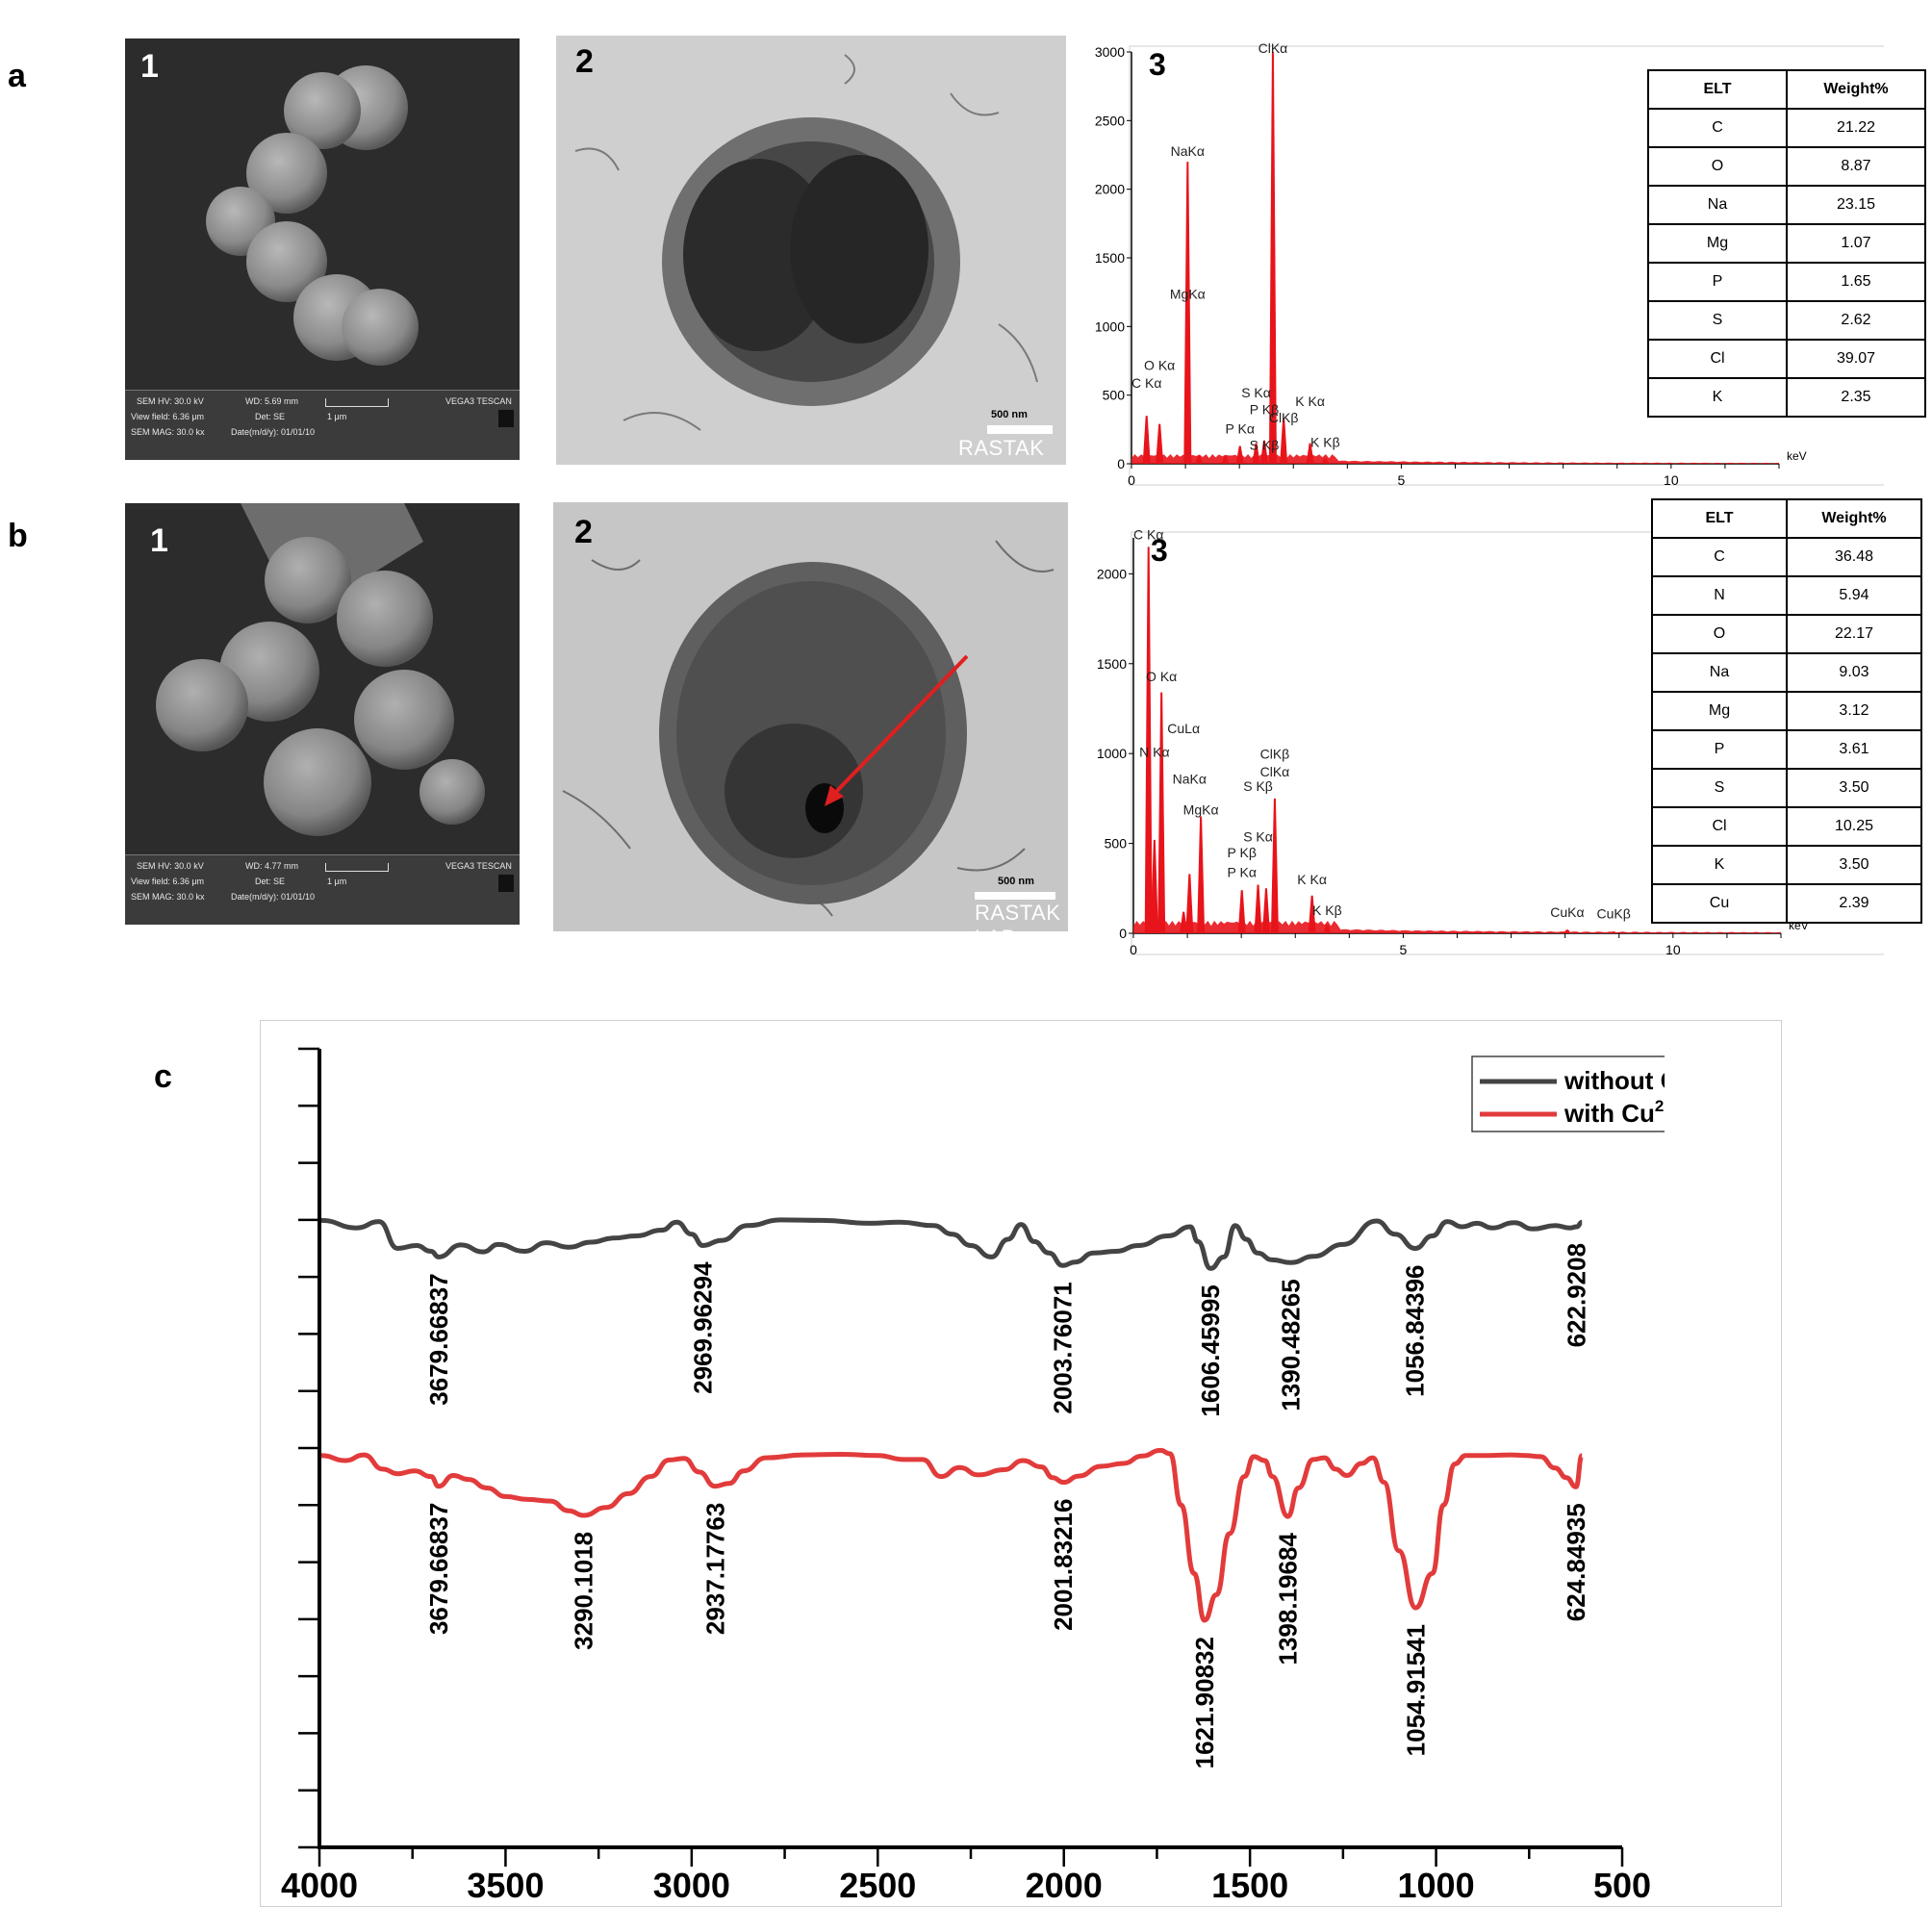 The height and width of the screenshot is (1907, 1932). Describe the element at coordinates (1188, 294) in the screenshot. I see `peak-label: MgKα` at that location.